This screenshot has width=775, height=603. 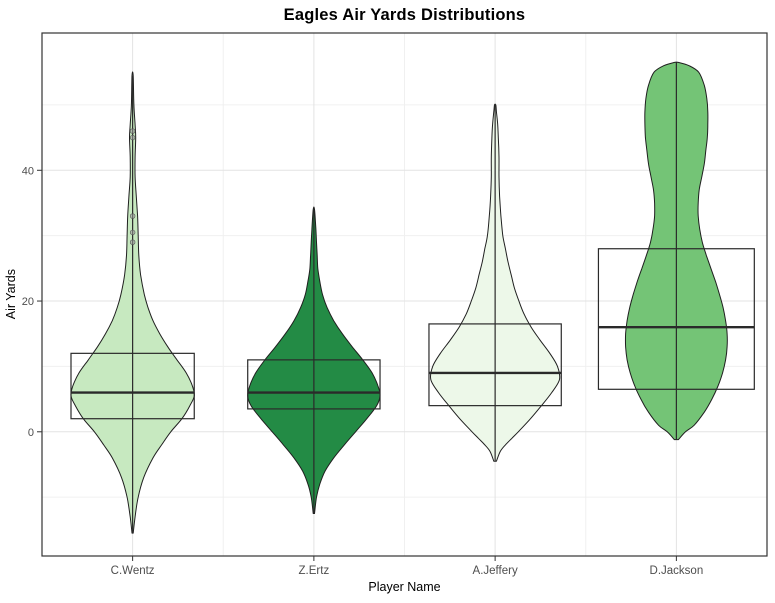 I want to click on y-tick-label: 20, so click(x=28, y=302).